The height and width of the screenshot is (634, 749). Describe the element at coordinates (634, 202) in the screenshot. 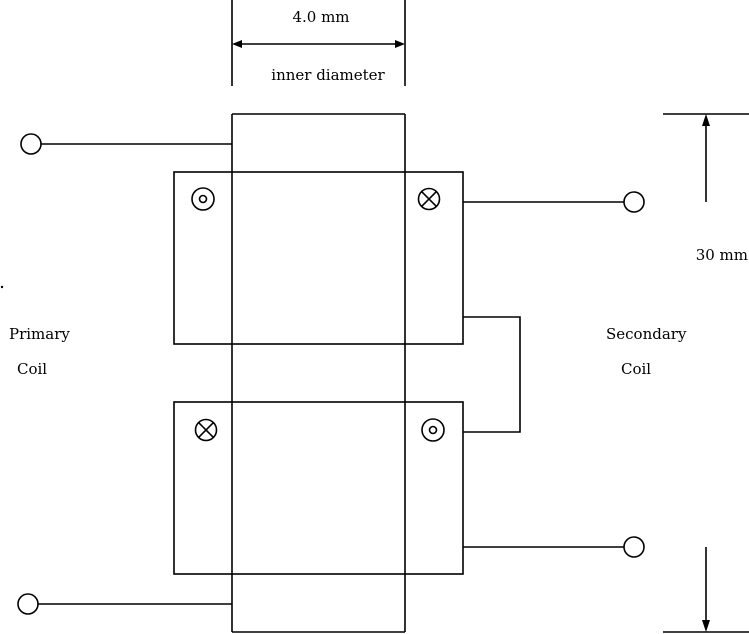

I see `secondary-terminal-top-icon` at that location.